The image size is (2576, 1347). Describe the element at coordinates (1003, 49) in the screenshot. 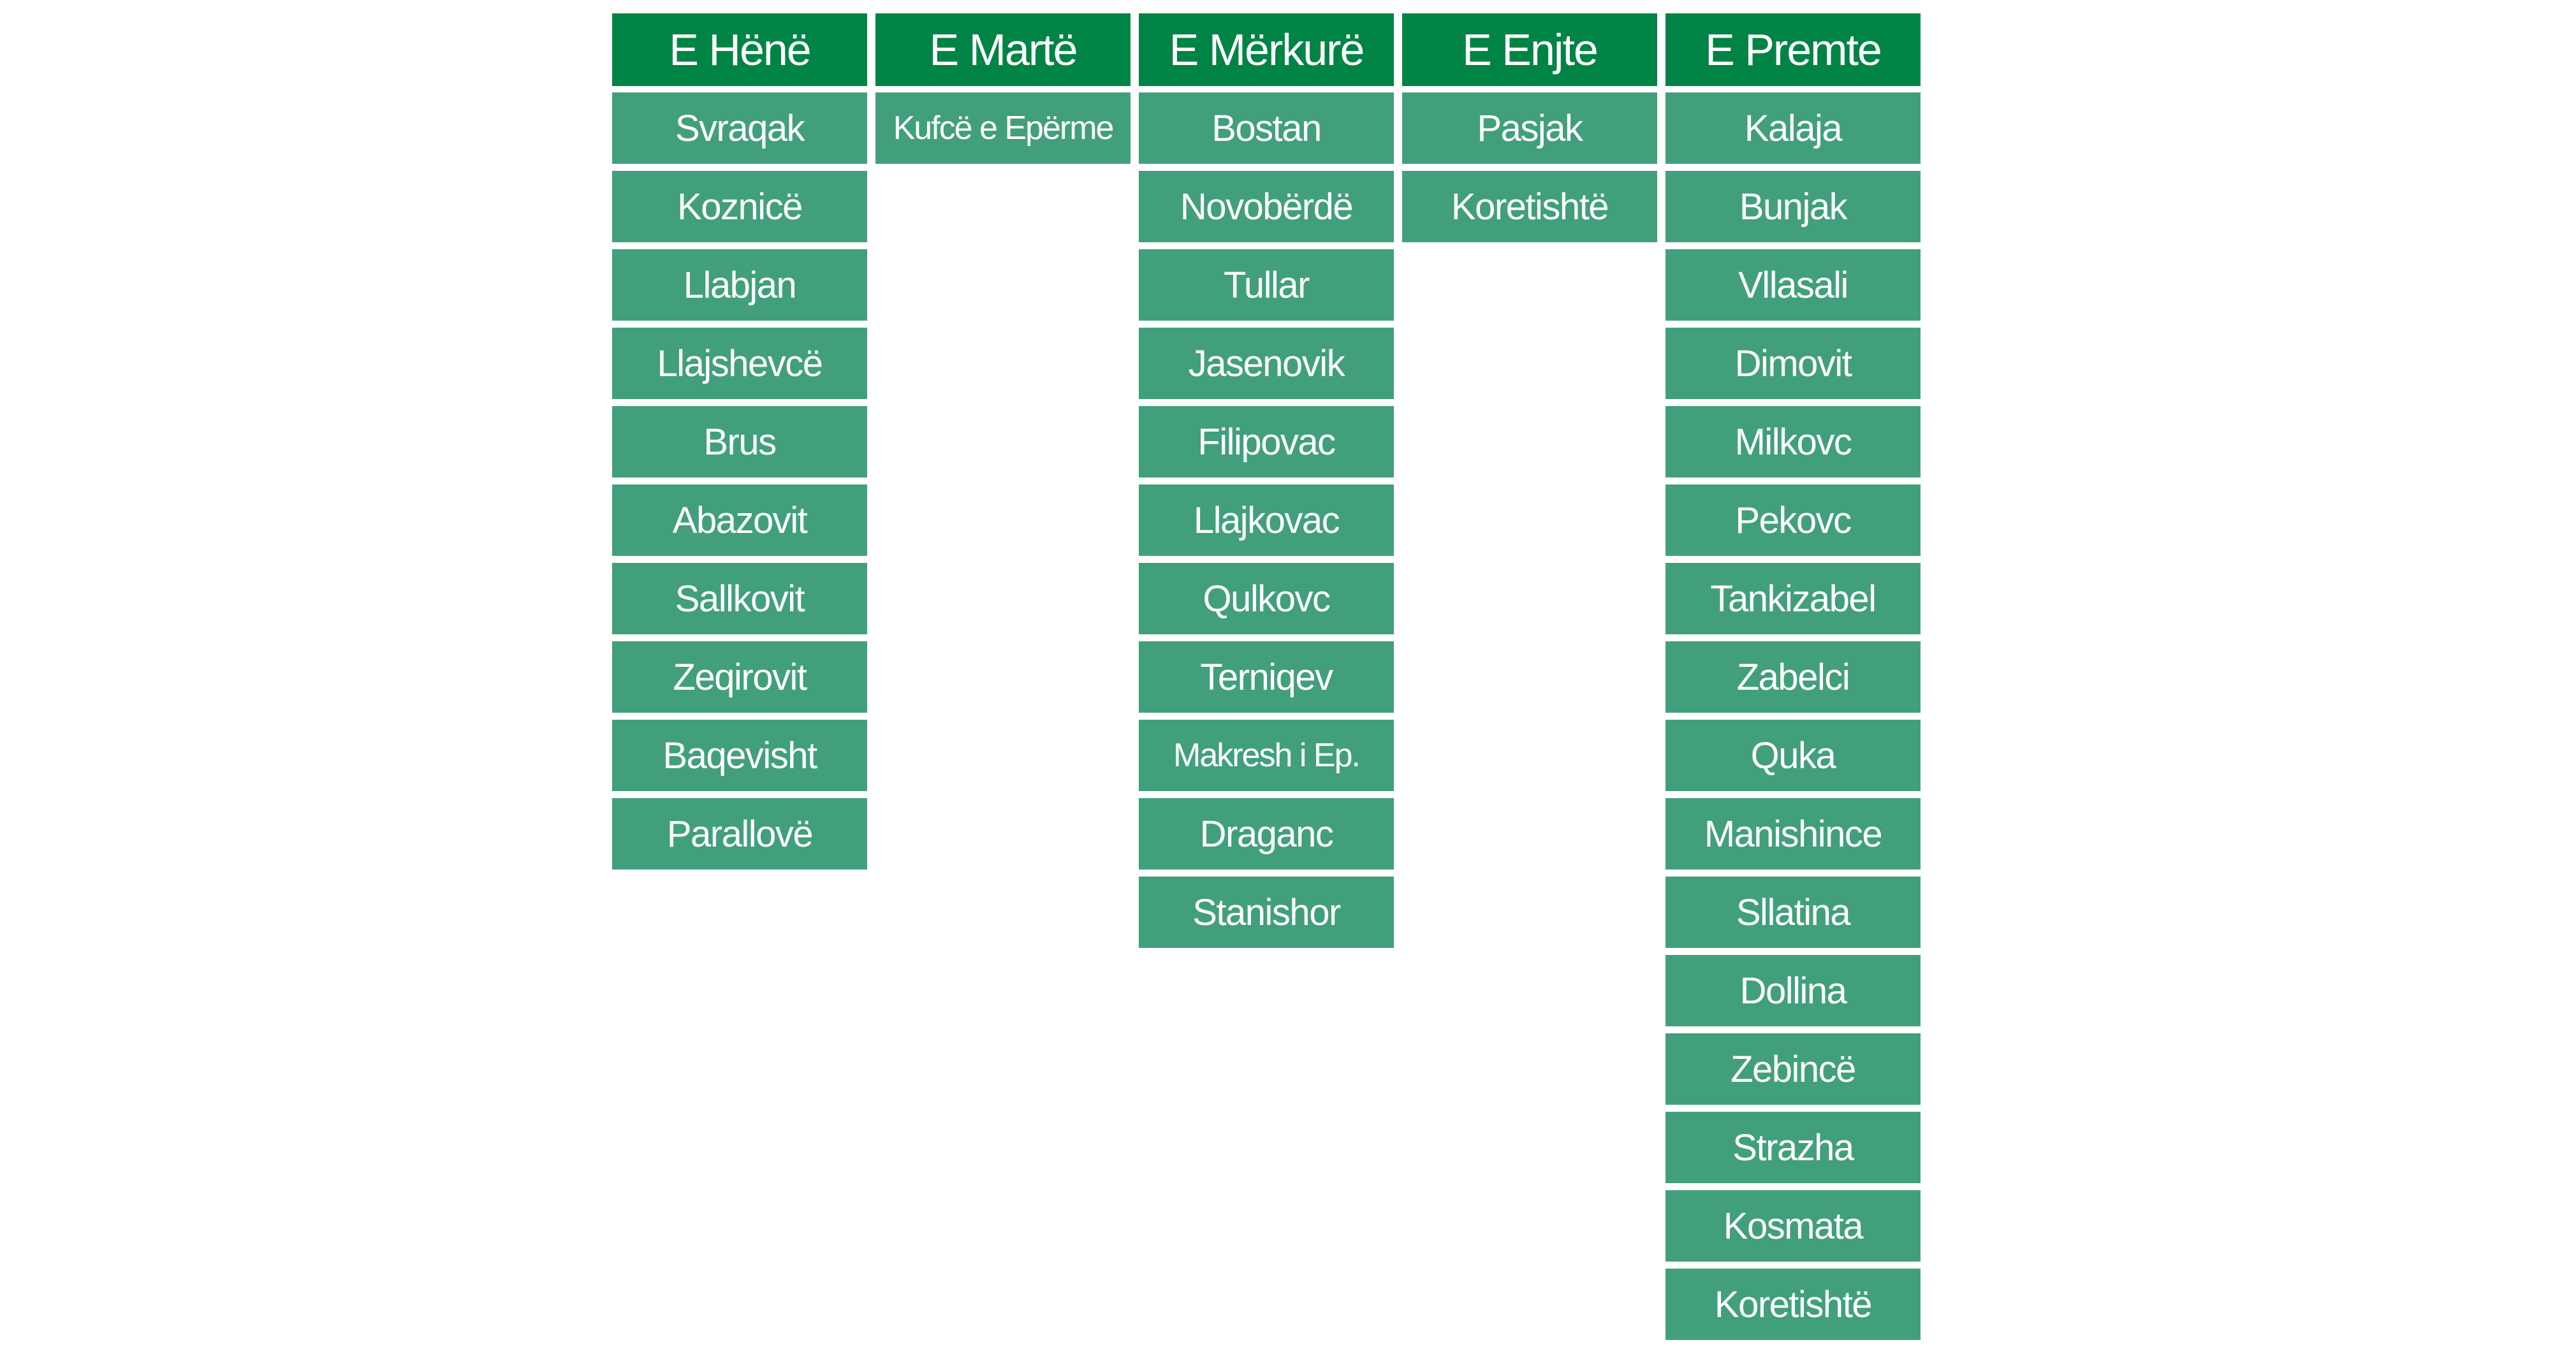

I see `day-header: E Martë` at that location.